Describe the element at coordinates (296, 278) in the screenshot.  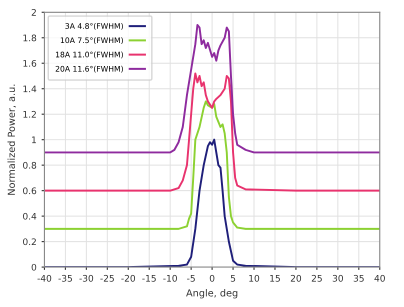
I see `x-tick-label: 20` at that location.